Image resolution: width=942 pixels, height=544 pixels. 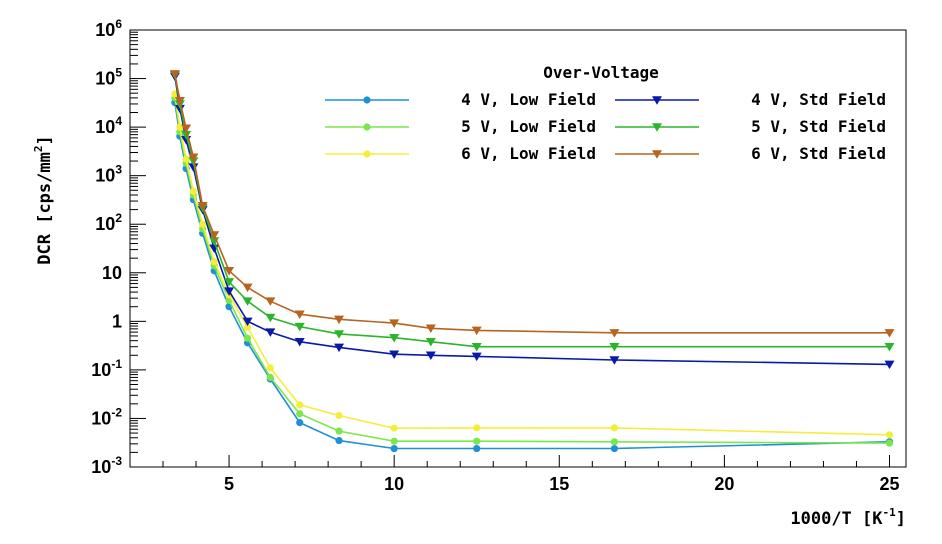 I want to click on y-axis-title: DCR [cps/mm2], so click(x=43, y=199).